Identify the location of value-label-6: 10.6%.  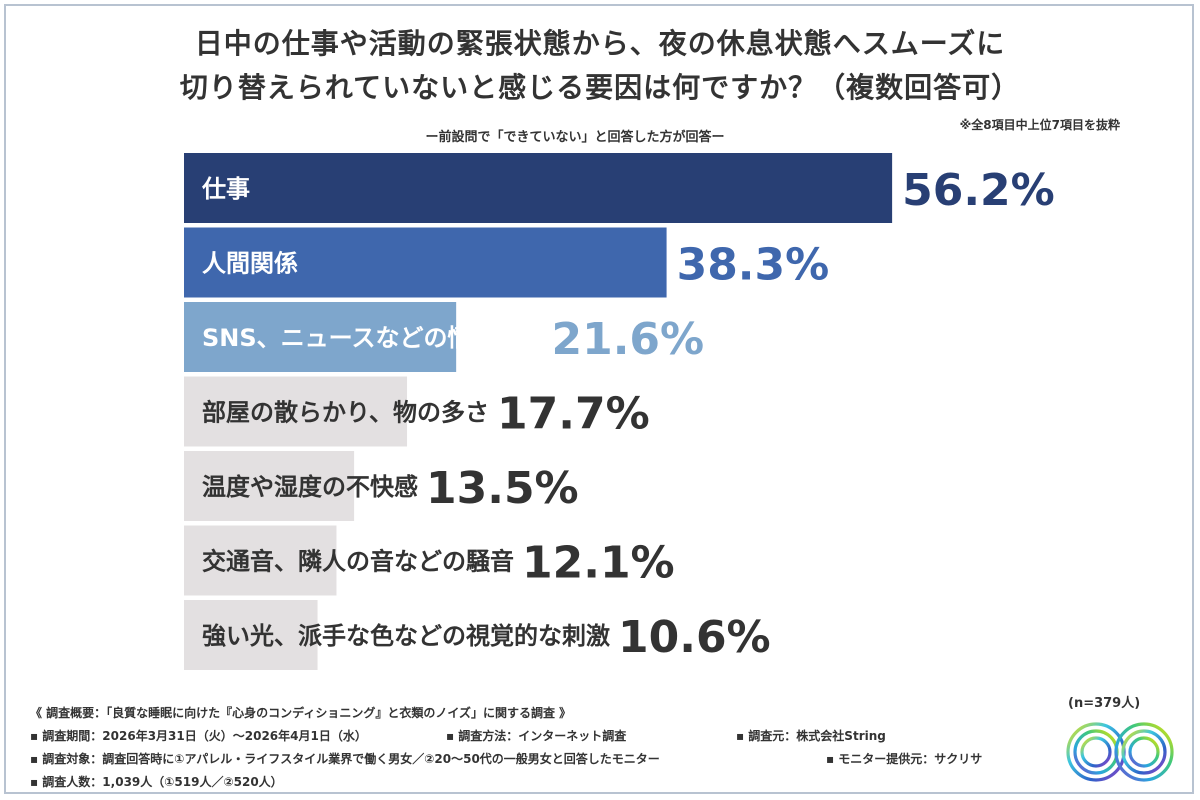
(694, 637).